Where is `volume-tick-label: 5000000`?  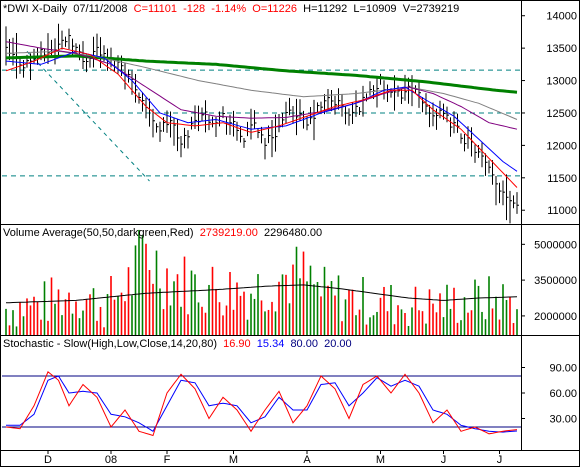
volume-tick-label: 5000000 is located at coordinates (555, 245).